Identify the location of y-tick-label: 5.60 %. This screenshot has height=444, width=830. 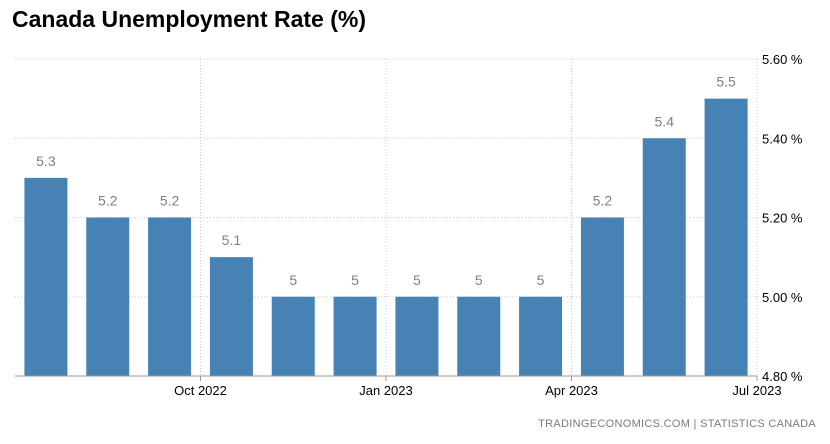
(782, 59).